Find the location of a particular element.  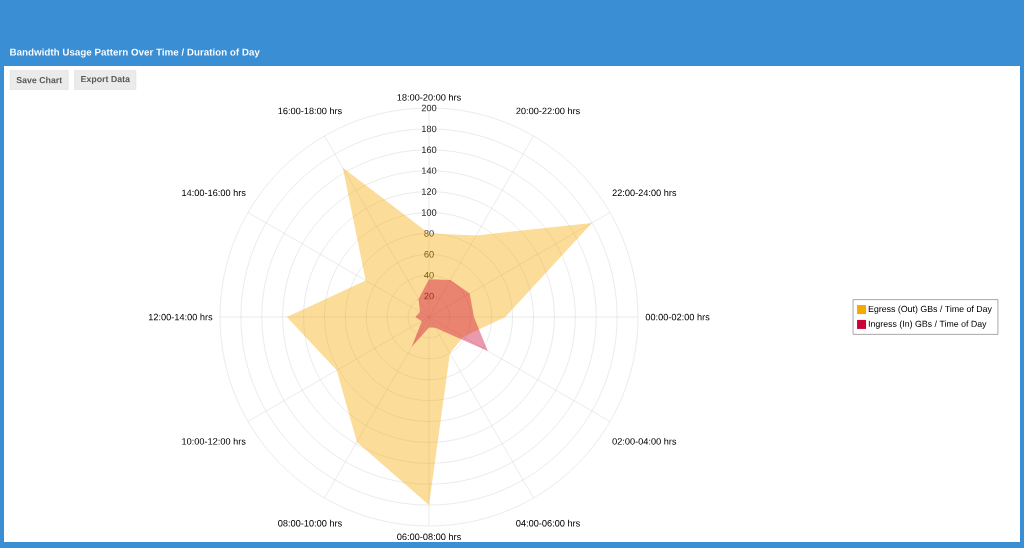

spoke-label: 18:00-20:00 hrs is located at coordinates (429, 97).